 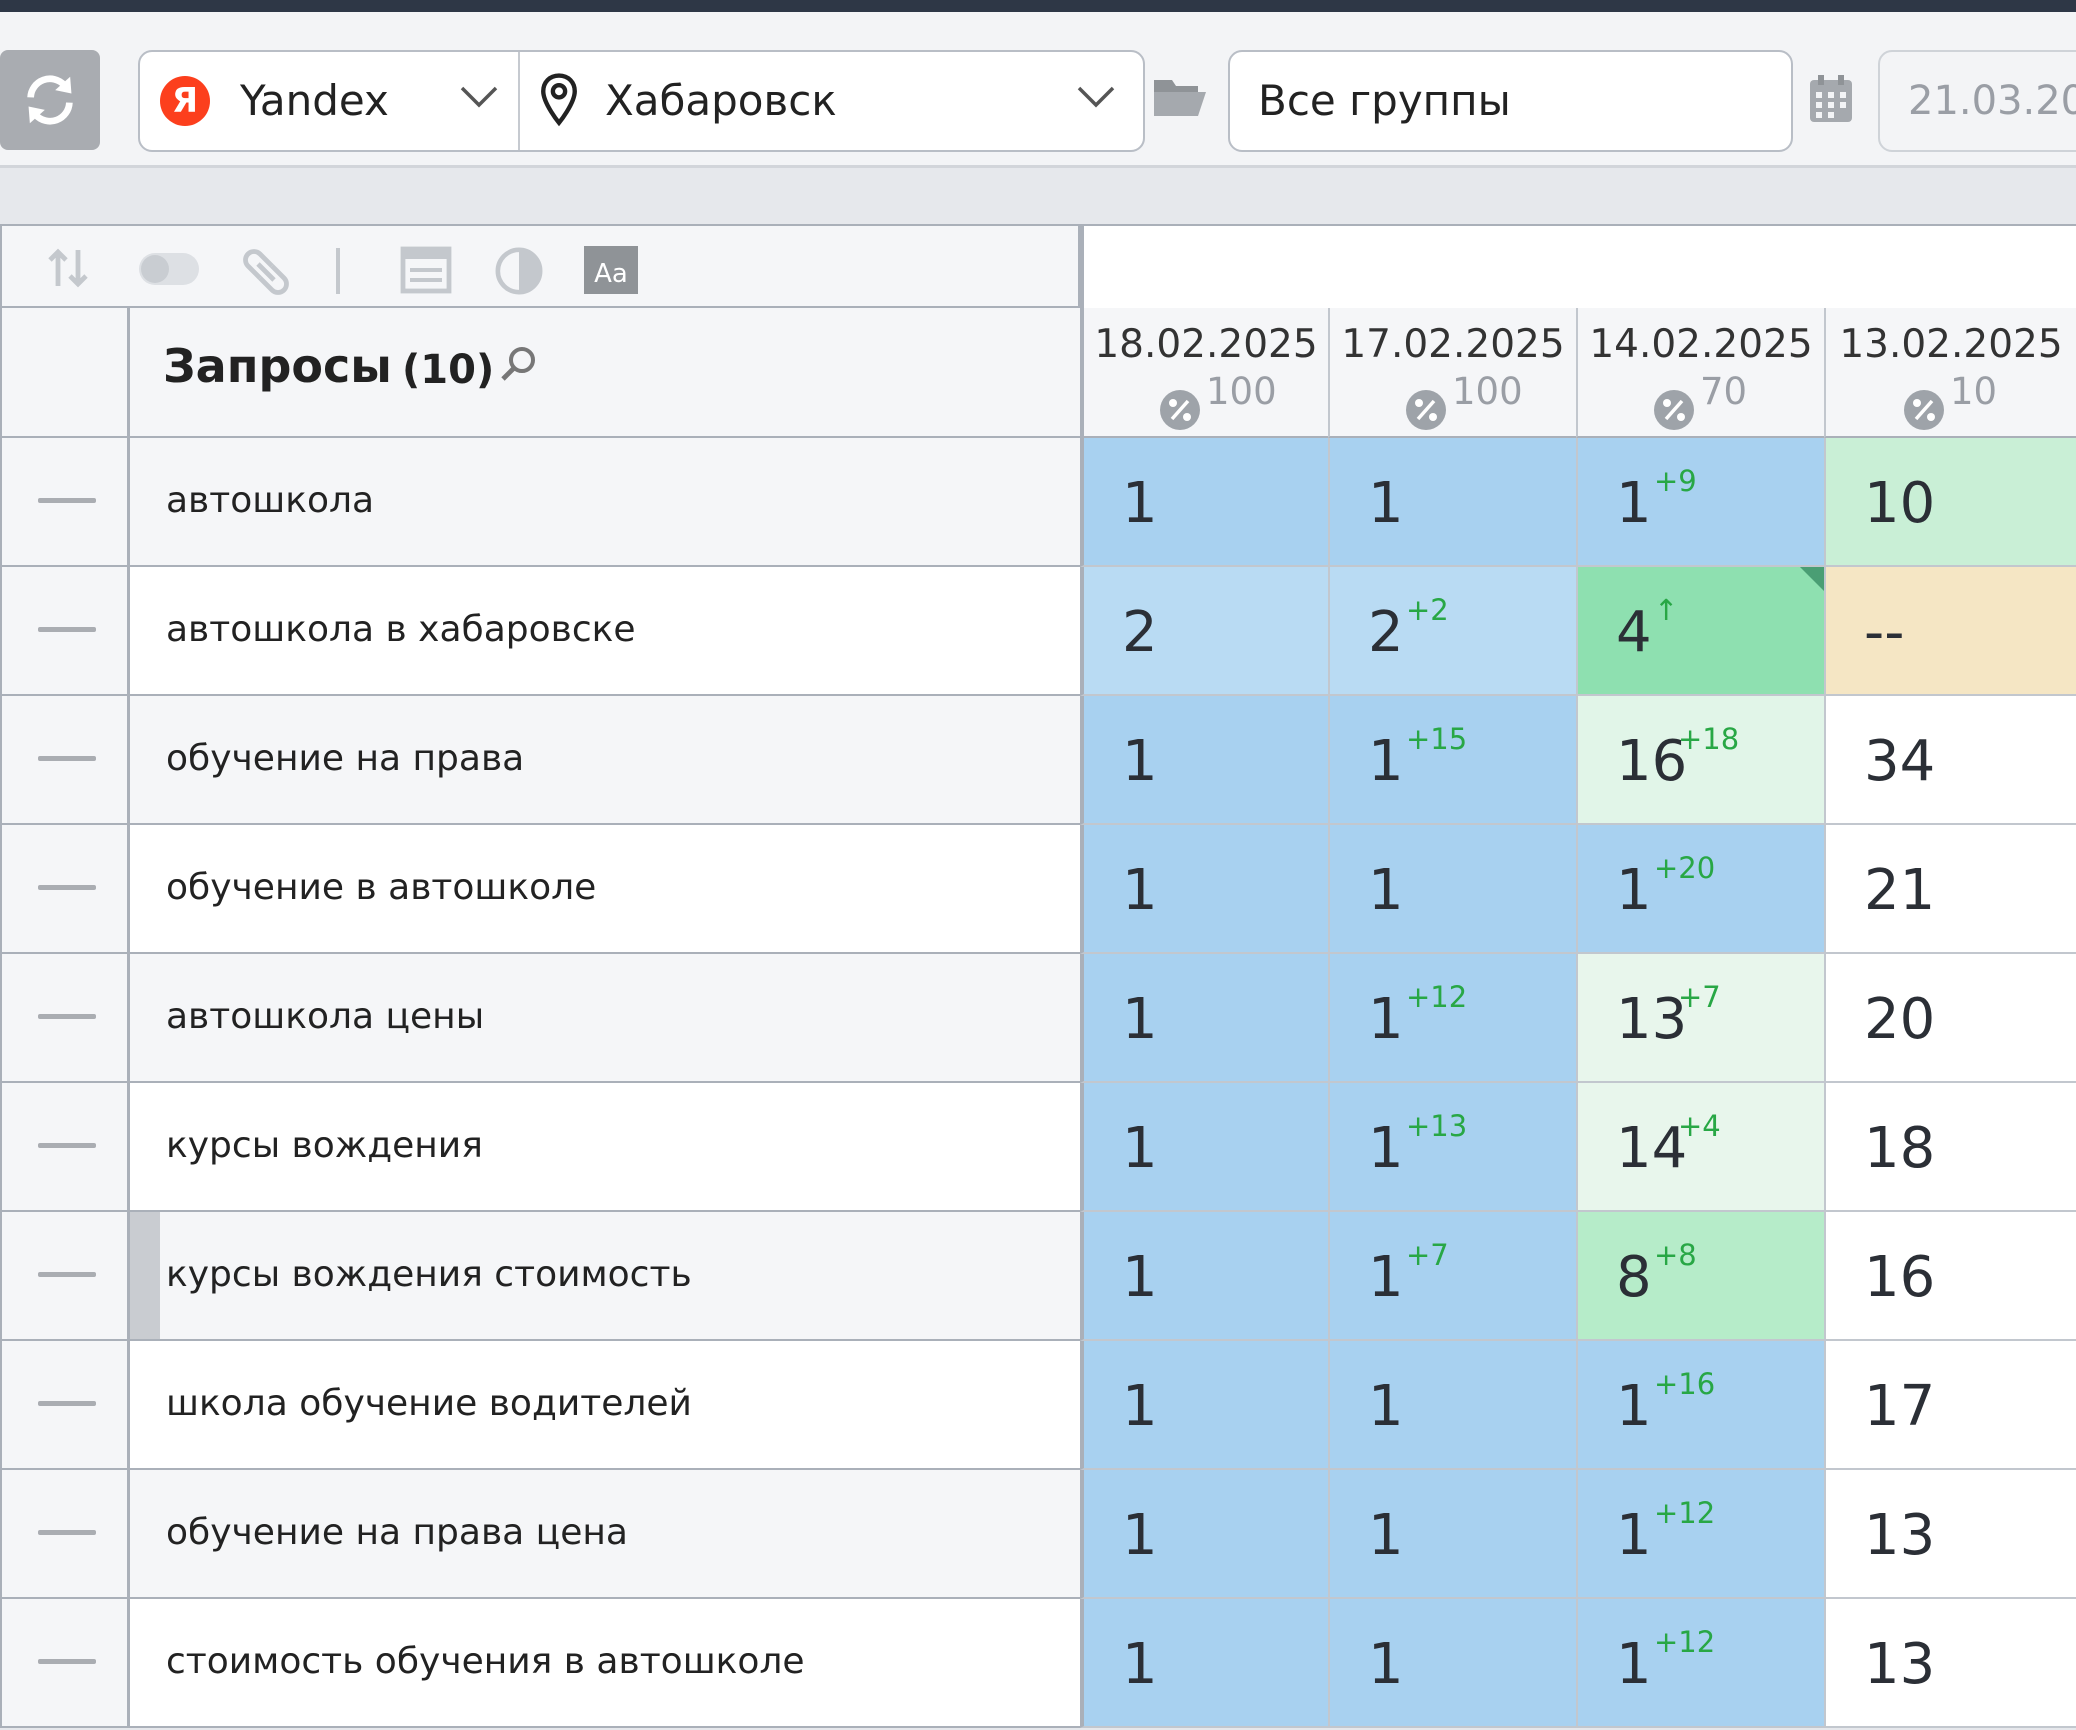 What do you see at coordinates (266, 272) in the screenshot?
I see `link-icon` at bounding box center [266, 272].